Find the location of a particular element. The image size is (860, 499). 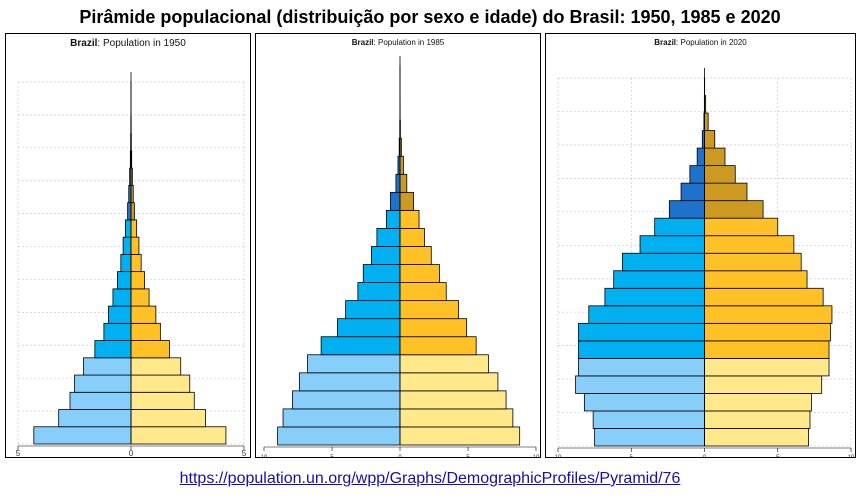

panel-title-1985: Brazil: Population in 1985 is located at coordinates (398, 42).